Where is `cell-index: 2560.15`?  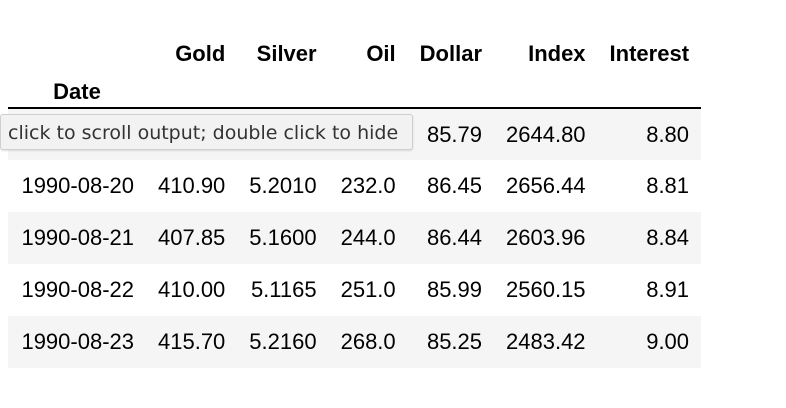
cell-index: 2560.15 is located at coordinates (546, 289).